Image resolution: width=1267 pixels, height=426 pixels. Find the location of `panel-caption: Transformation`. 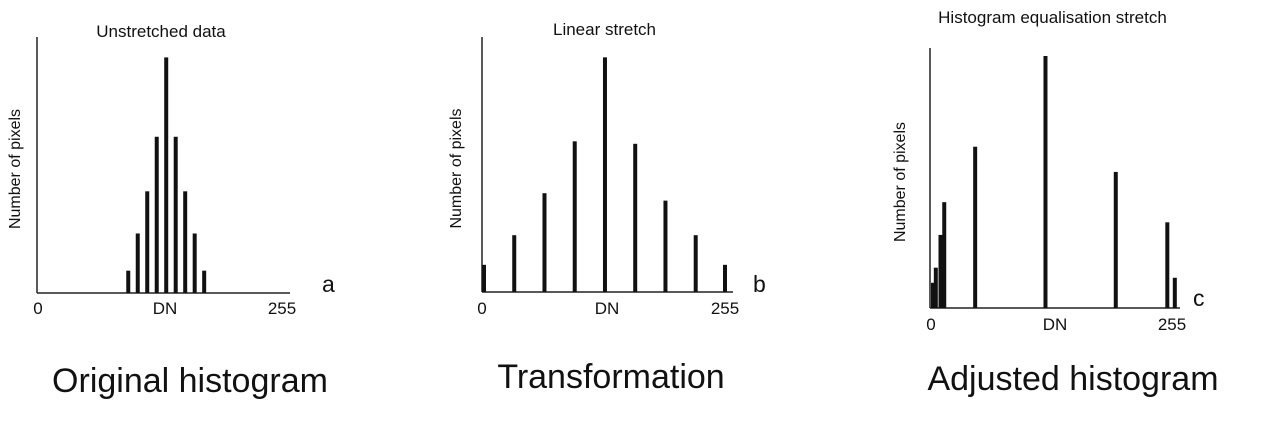

panel-caption: Transformation is located at coordinates (610, 377).